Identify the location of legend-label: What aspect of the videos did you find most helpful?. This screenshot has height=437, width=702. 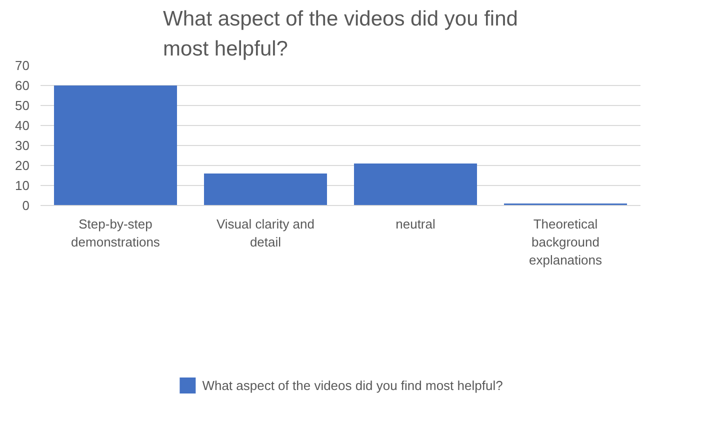
(352, 385).